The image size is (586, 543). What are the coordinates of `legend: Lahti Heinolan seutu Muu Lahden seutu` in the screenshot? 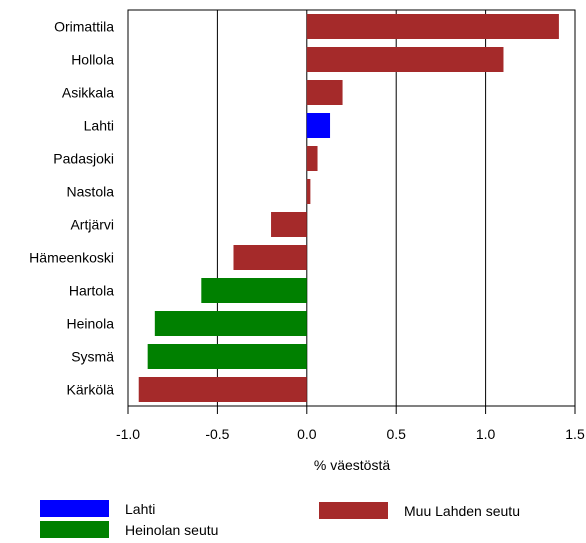 It's located at (280, 519).